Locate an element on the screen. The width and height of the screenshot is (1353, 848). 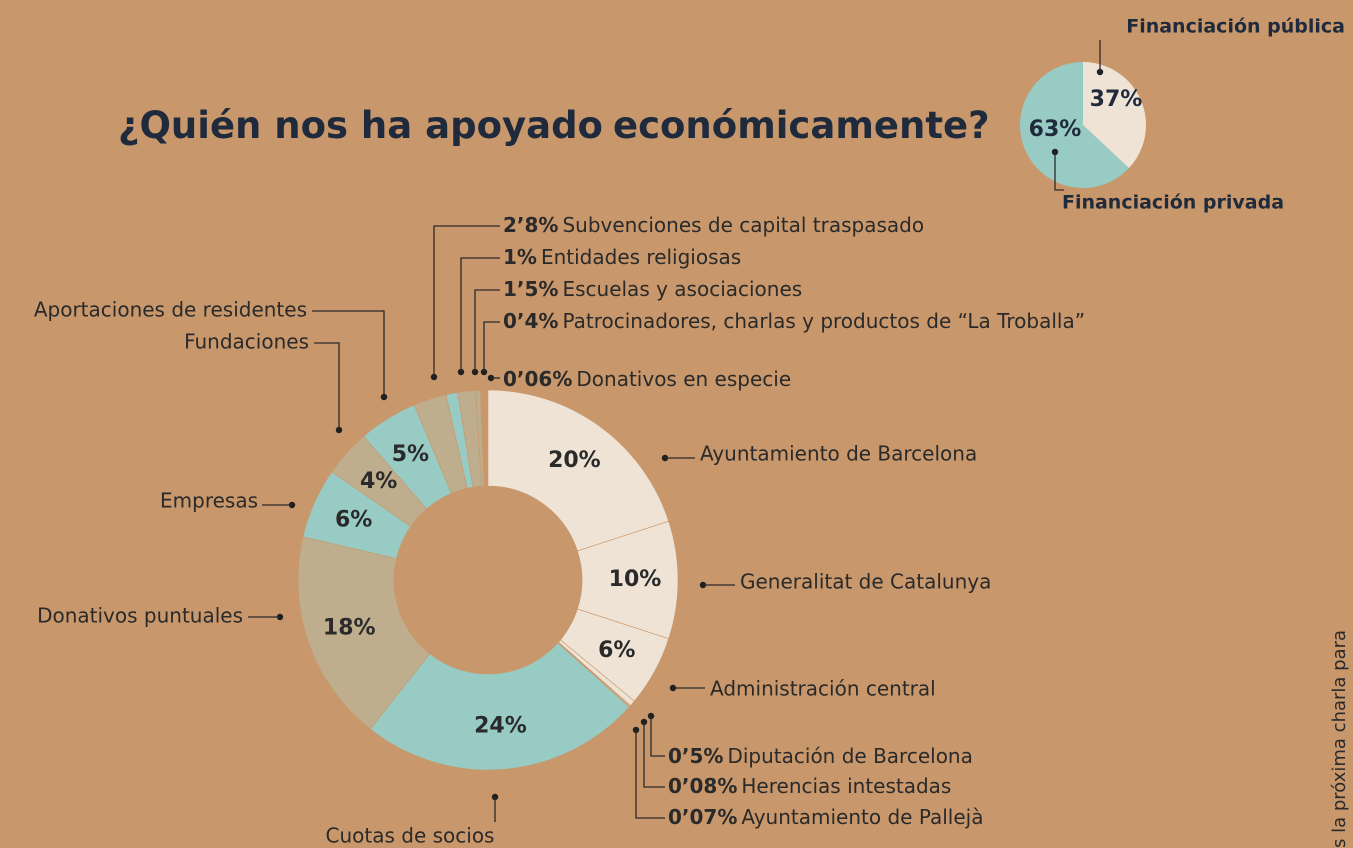
slice-value-label: 20% is located at coordinates (574, 460).